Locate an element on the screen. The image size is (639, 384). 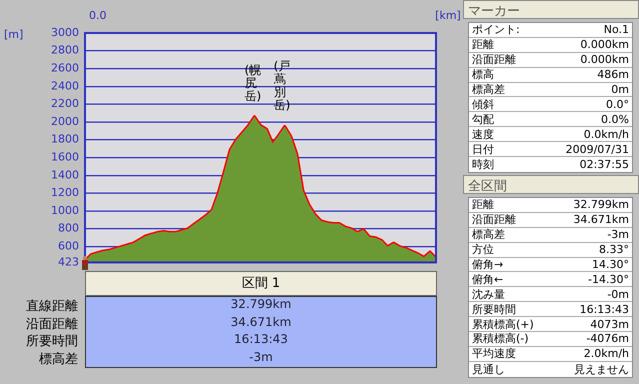
text: 平均速度 is located at coordinates (494, 353).